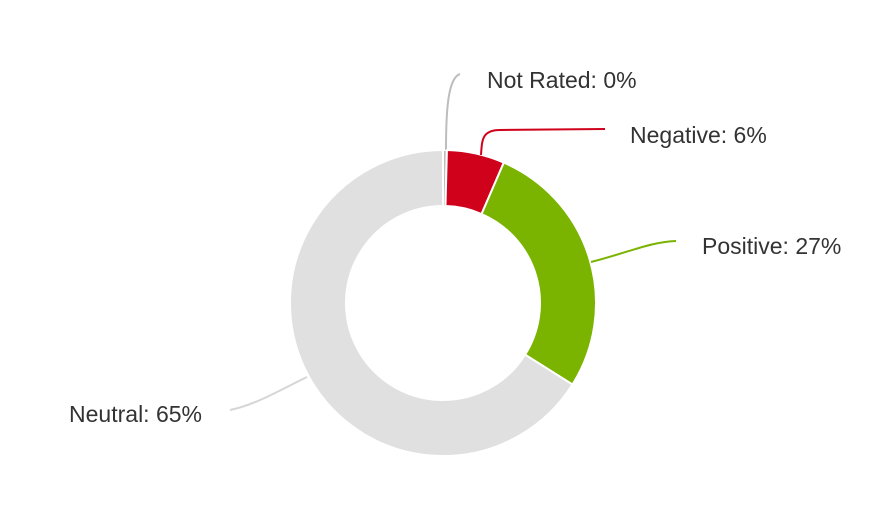 This screenshot has height=527, width=894. What do you see at coordinates (562, 80) in the screenshot?
I see `data-label: Not Rated: 0%` at bounding box center [562, 80].